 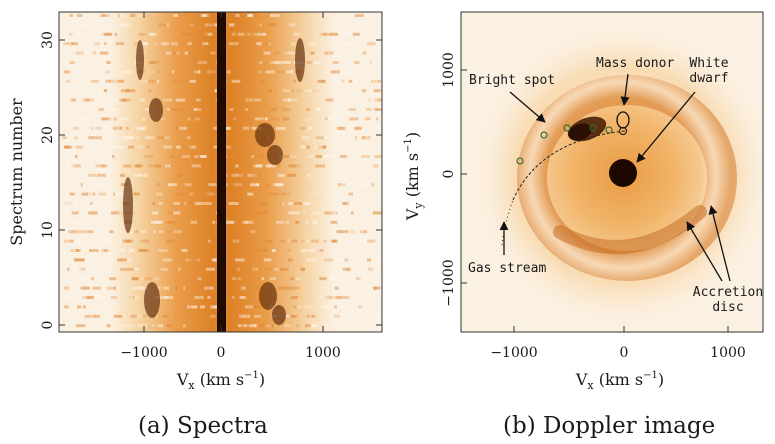 I want to click on caption-b: (b) Doppler image, so click(x=609, y=426).